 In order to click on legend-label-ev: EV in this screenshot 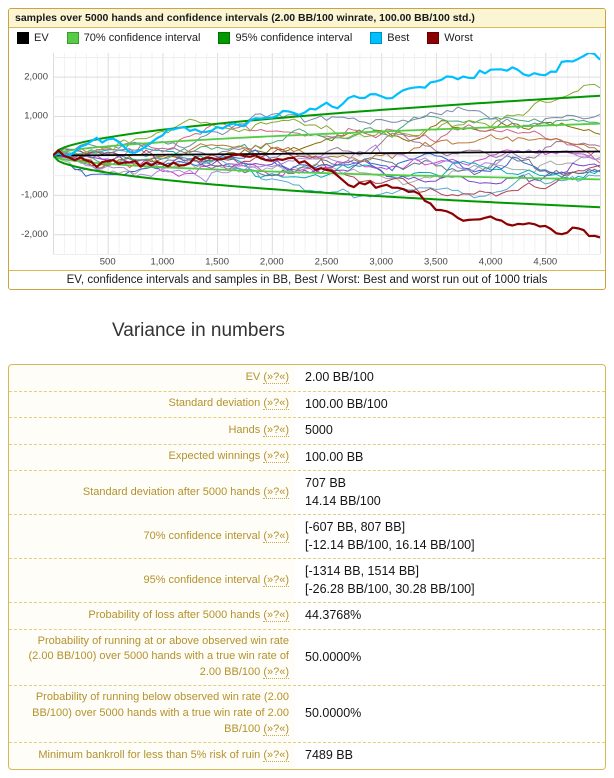, I will do `click(41, 38)`.